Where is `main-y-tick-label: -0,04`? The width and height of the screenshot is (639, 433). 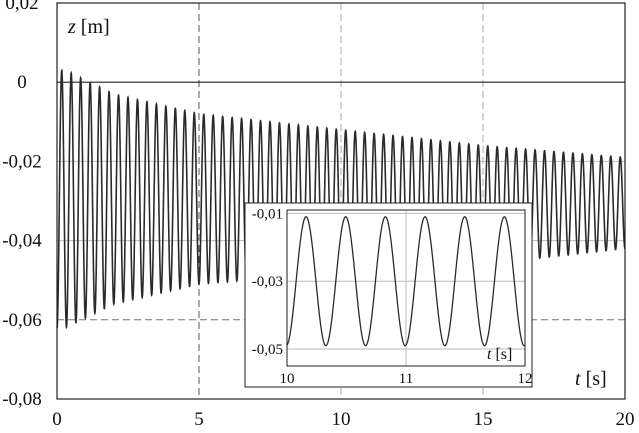
main-y-tick-label: -0,04 is located at coordinates (22, 241).